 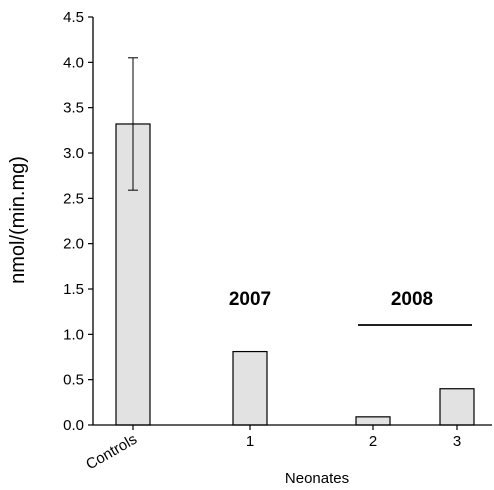 What do you see at coordinates (73, 244) in the screenshot?
I see `y-tick-label: 2.0` at bounding box center [73, 244].